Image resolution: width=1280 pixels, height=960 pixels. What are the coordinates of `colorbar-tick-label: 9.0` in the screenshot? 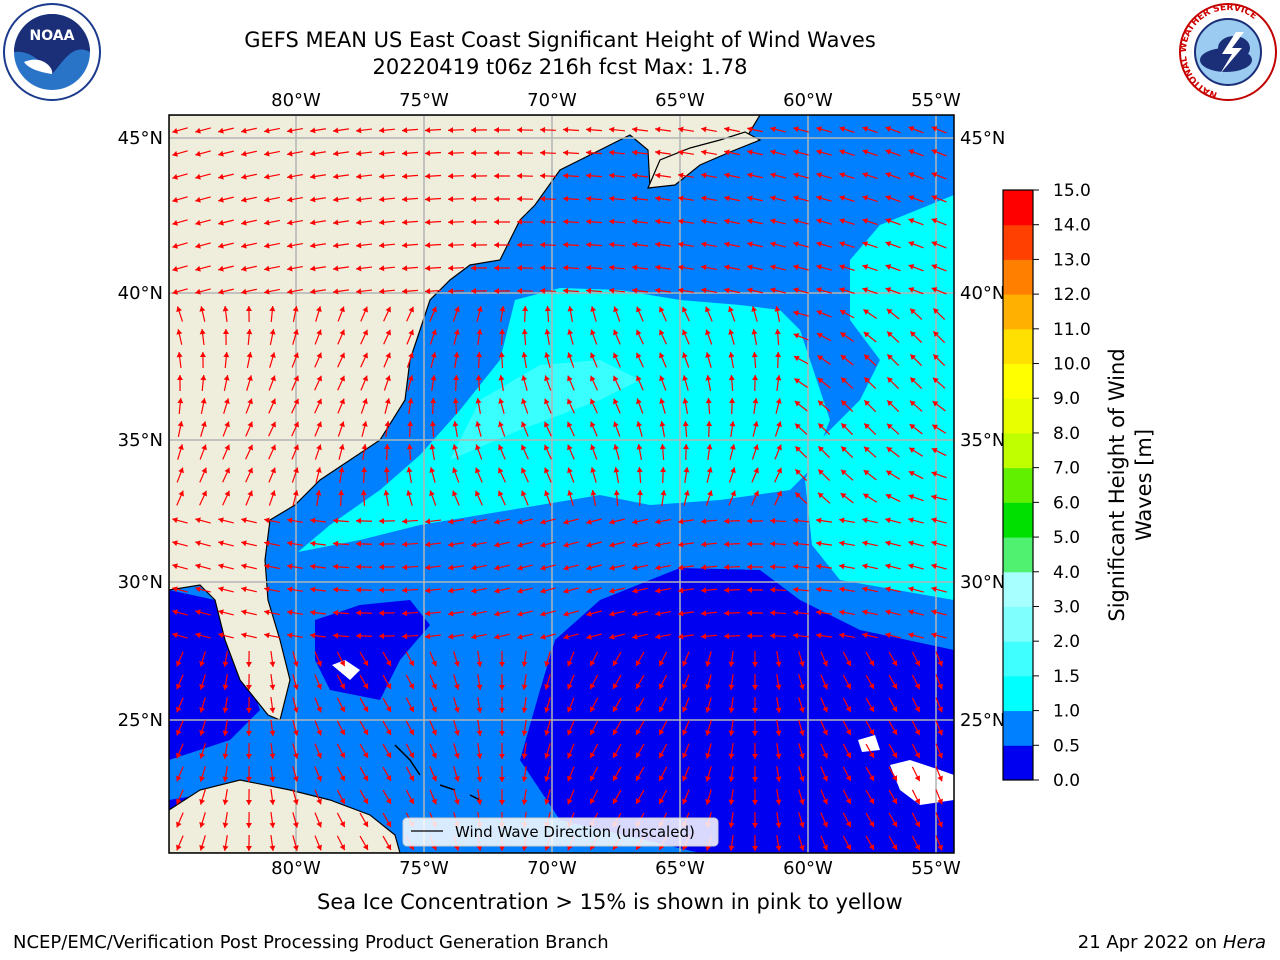 It's located at (1066, 399).